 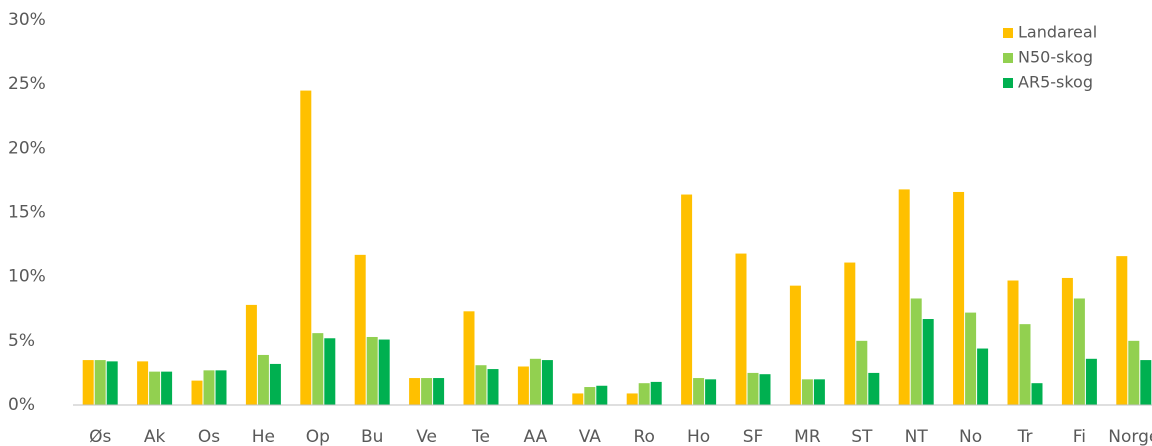 I want to click on x-tick-label: AA, so click(x=536, y=436).